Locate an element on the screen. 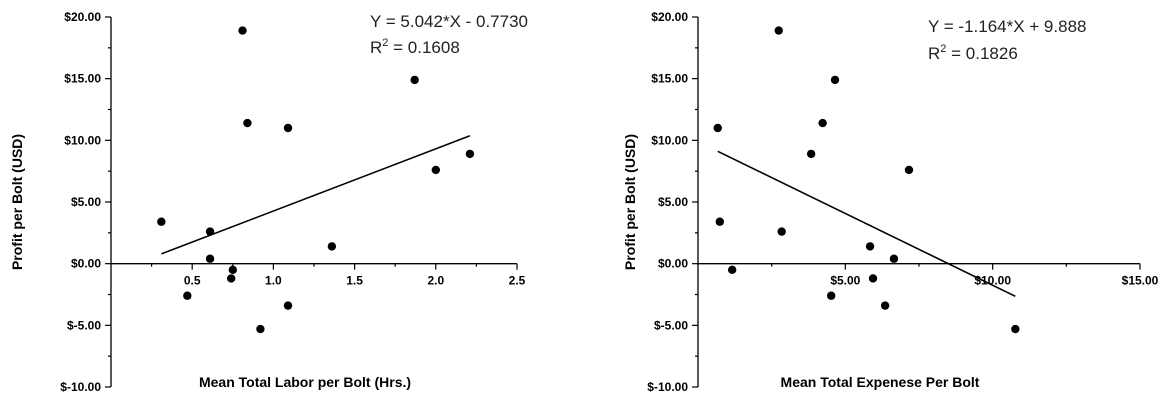 The height and width of the screenshot is (400, 1175). chart1-y-axis-title: Profit per Bolt (USD) is located at coordinates (17, 202).